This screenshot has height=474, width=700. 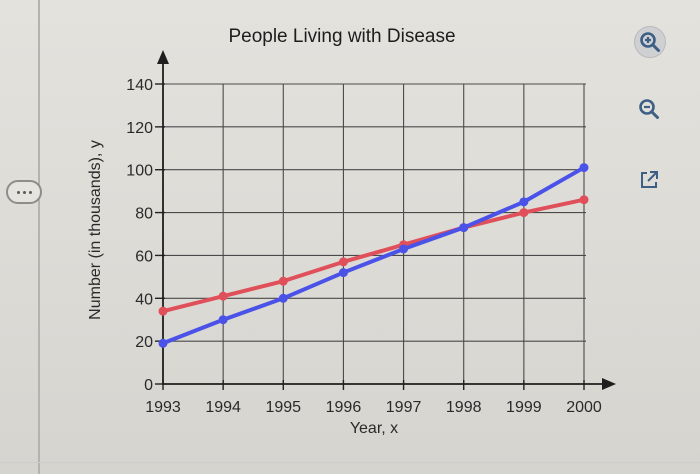 I want to click on popout-icon, so click(x=649, y=179).